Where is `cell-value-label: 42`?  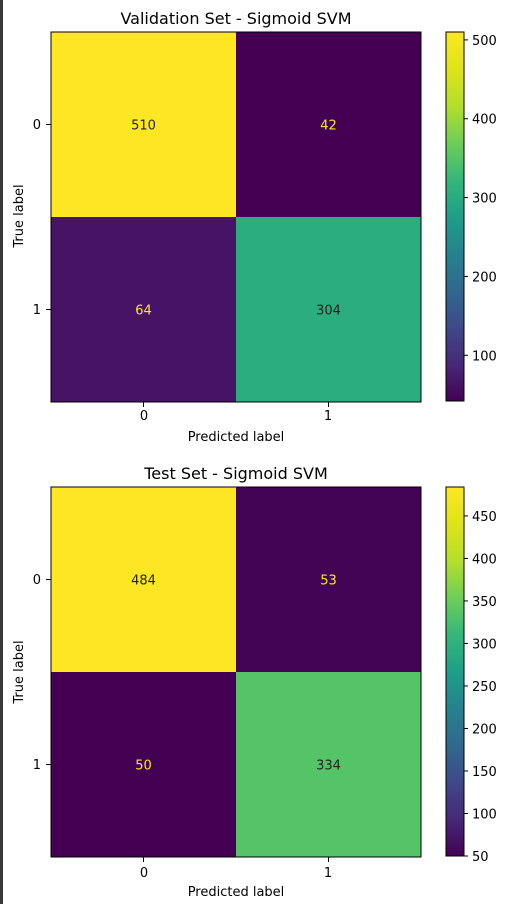
cell-value-label: 42 is located at coordinates (328, 126).